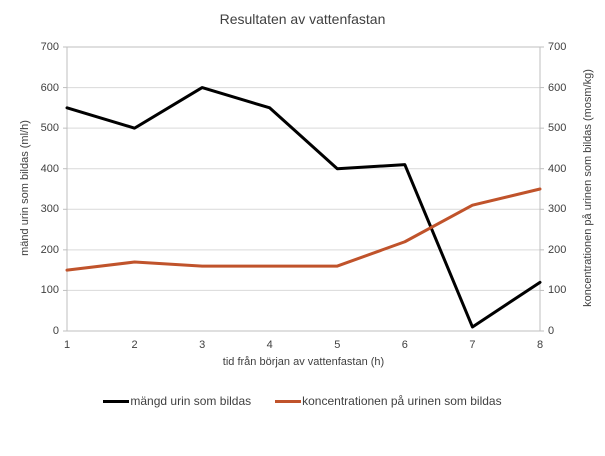 The height and width of the screenshot is (456, 605). I want to click on legend-item-urine-amount: mängd urin som bildas, so click(177, 401).